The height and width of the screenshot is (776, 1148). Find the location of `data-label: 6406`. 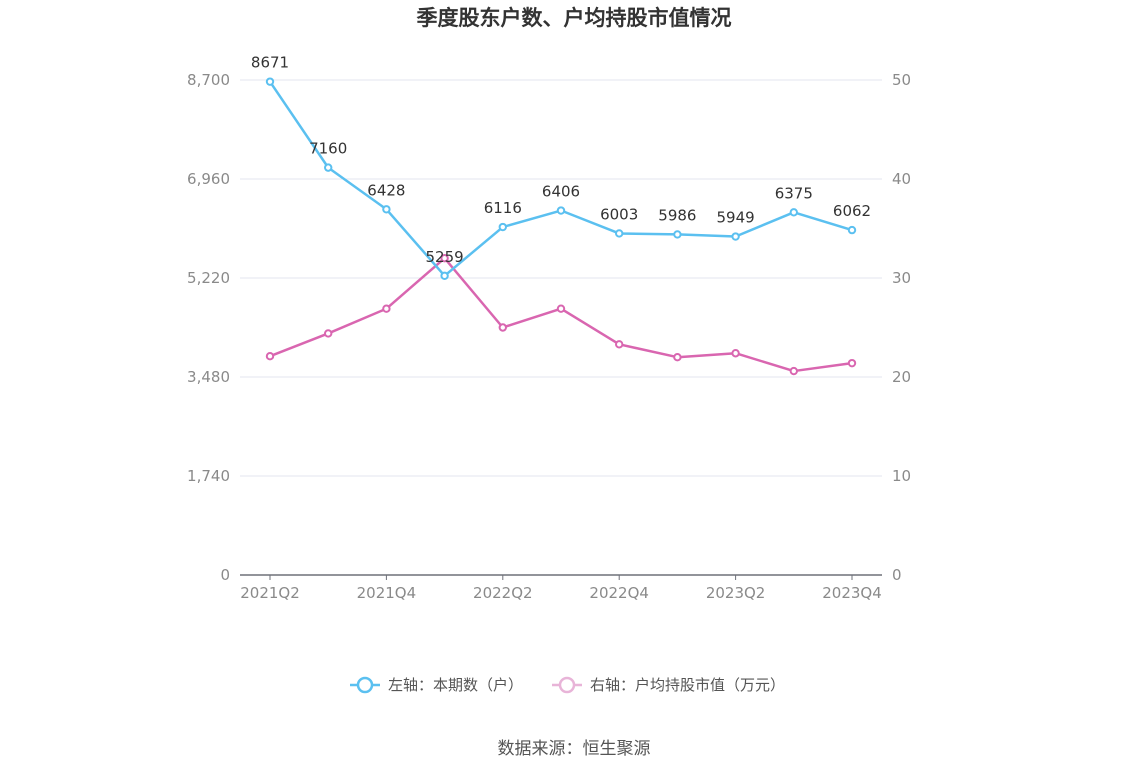

data-label: 6406 is located at coordinates (561, 192).